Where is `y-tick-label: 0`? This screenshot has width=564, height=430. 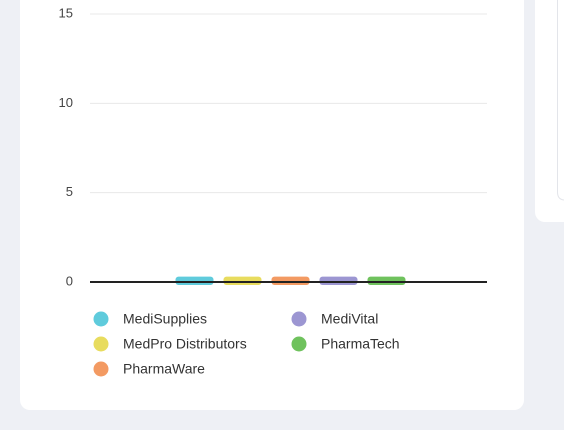
y-tick-label: 0 is located at coordinates (69, 280).